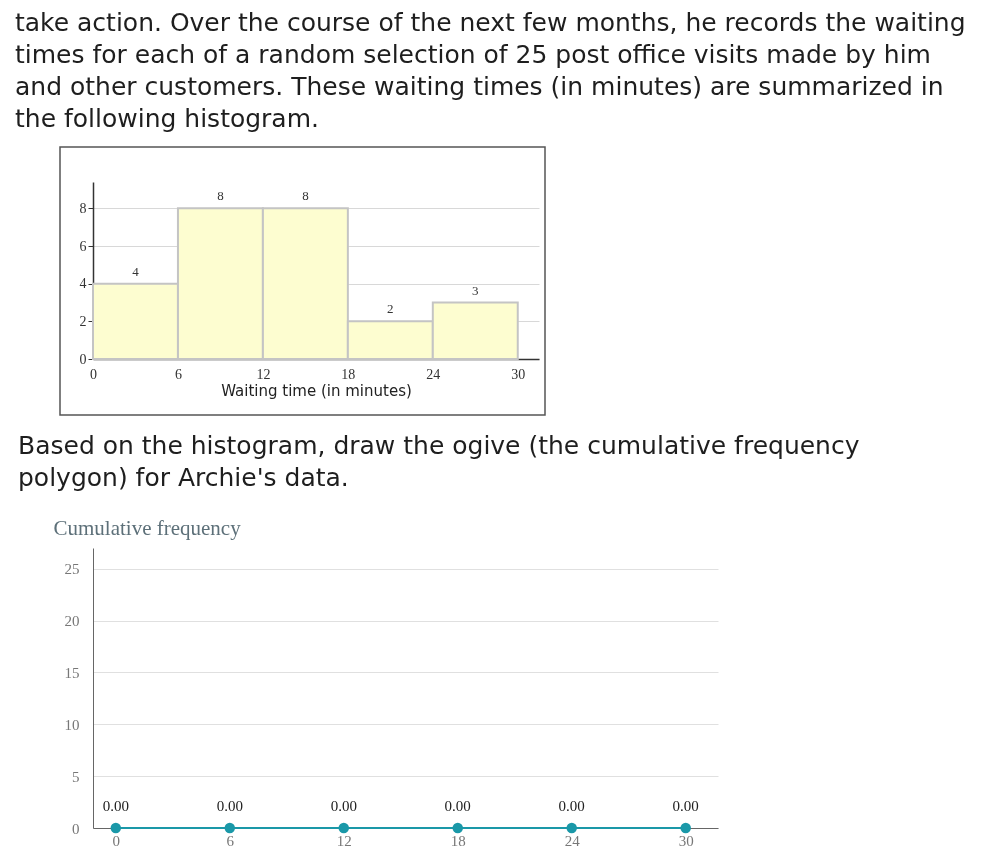 The image size is (1008, 852). I want to click on y-tick-label: 10, so click(72, 724).